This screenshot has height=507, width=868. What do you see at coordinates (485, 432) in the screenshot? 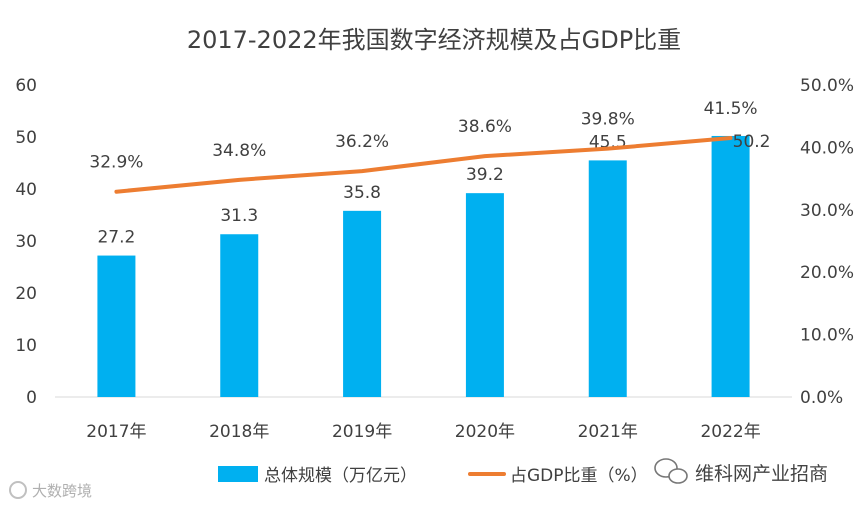
I see `x-tick-label: 2020年` at bounding box center [485, 432].